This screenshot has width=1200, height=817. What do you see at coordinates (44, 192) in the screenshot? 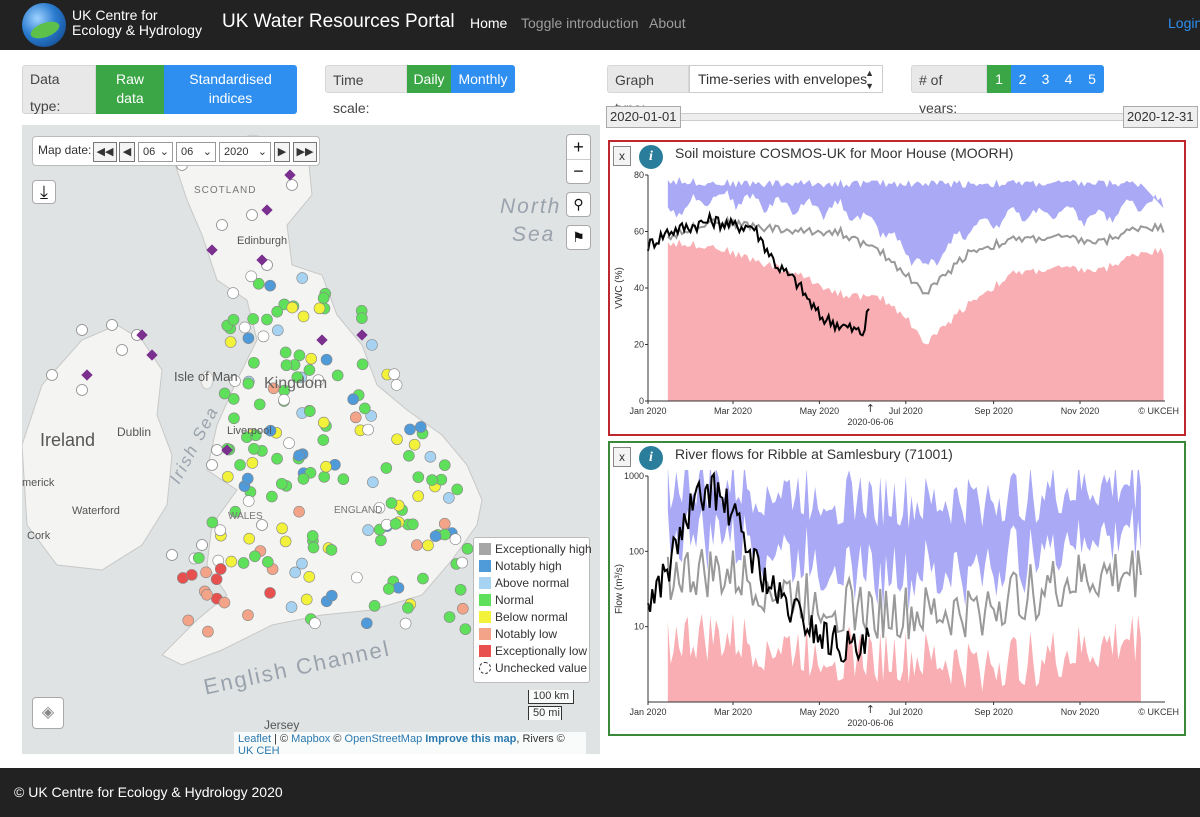
I see `download-button: ⤓` at bounding box center [44, 192].